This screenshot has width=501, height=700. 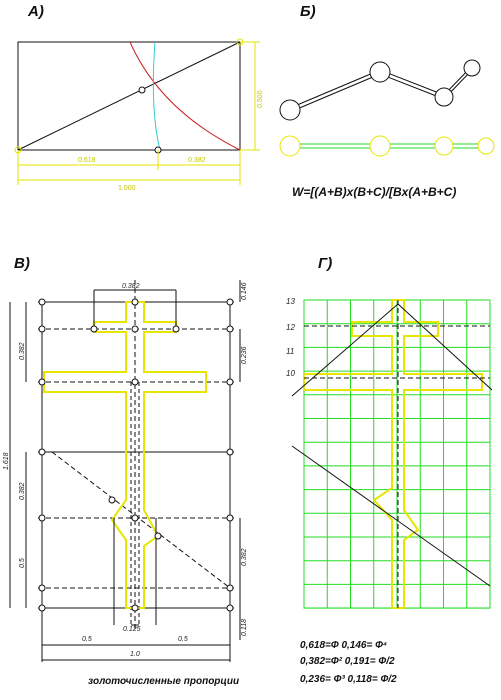 I want to click on legend-line-1: 0,618=Ф 0,146= Ф⁴, so click(x=343, y=645).